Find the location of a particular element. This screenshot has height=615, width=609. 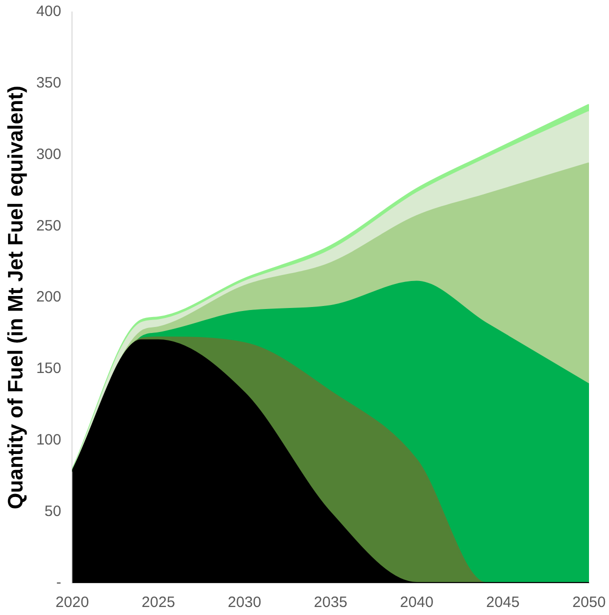

y-tick-label: 150 is located at coordinates (49, 369).